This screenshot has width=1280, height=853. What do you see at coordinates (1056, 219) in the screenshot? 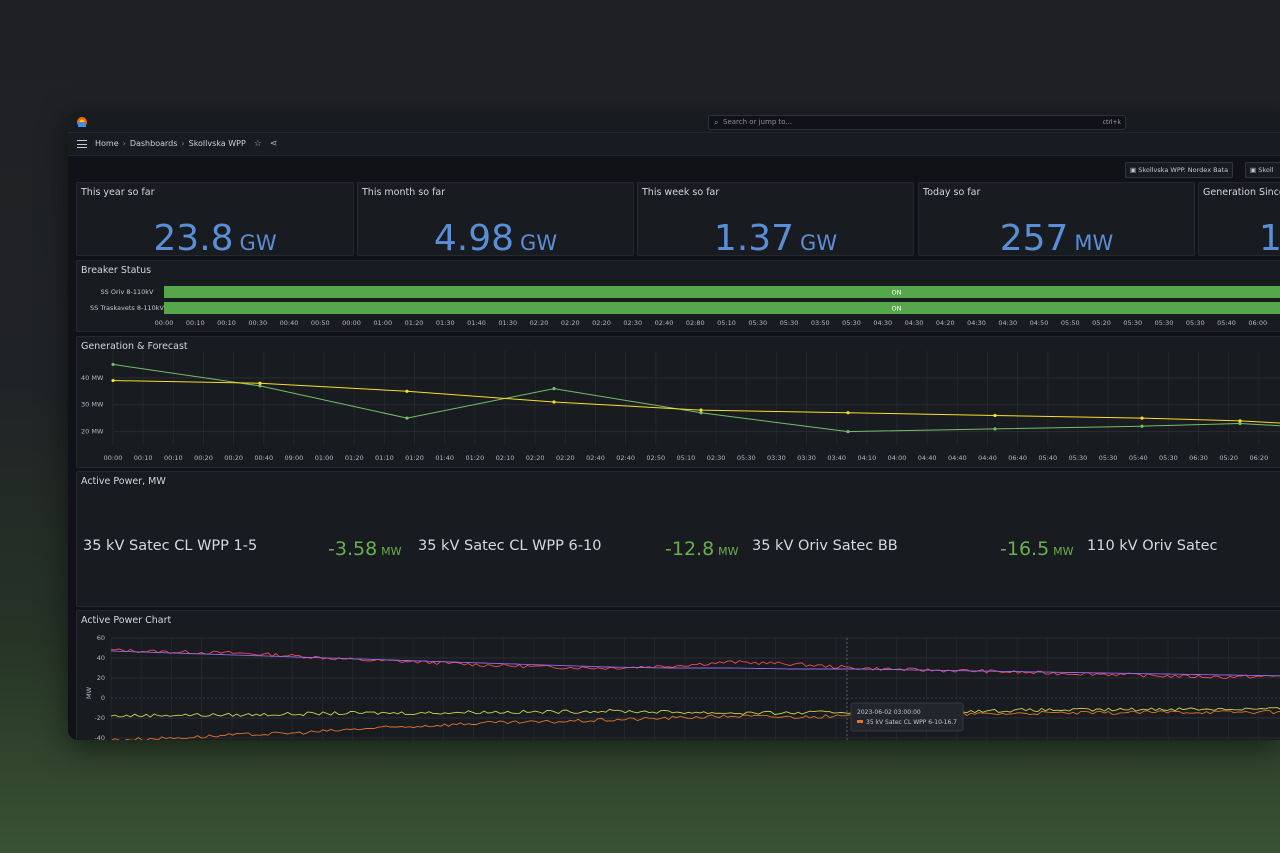
I see `stat-panel-today: Today so far 257 MW` at bounding box center [1056, 219].